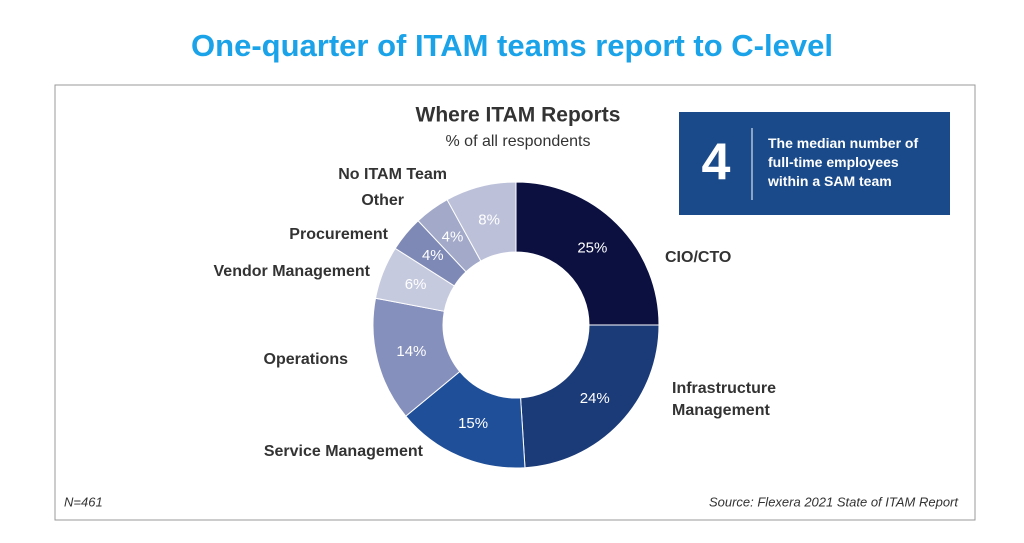 The width and height of the screenshot is (1024, 543). Describe the element at coordinates (518, 141) in the screenshot. I see `chart-subtitle: % of all respondents` at that location.